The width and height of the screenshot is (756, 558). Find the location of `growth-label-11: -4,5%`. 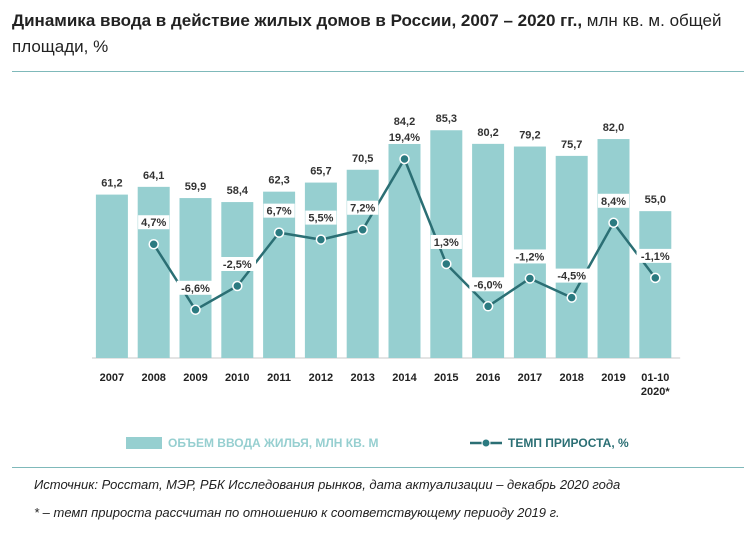

growth-label-11: -4,5% is located at coordinates (571, 277).